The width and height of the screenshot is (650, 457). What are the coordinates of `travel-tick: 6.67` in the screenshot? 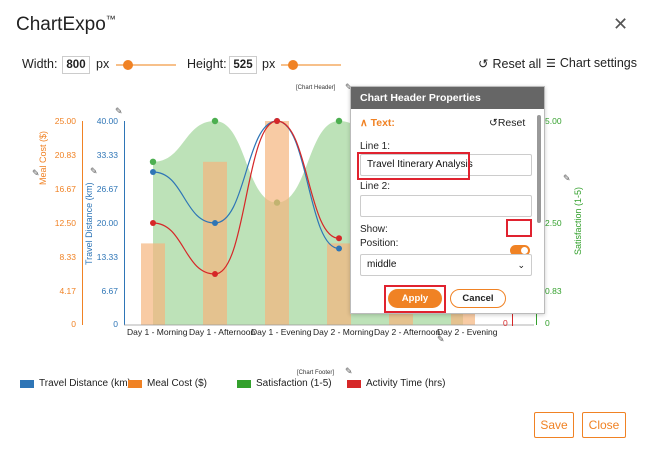 It's located at (109, 291).